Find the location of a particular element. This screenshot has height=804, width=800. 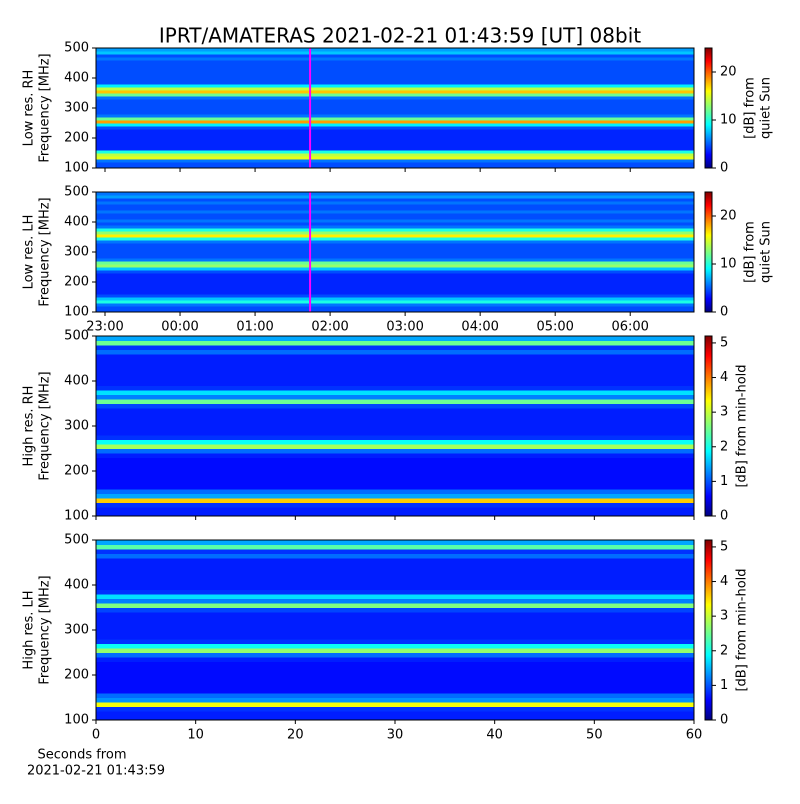

y-tick-label: 400 is located at coordinates (76, 78).